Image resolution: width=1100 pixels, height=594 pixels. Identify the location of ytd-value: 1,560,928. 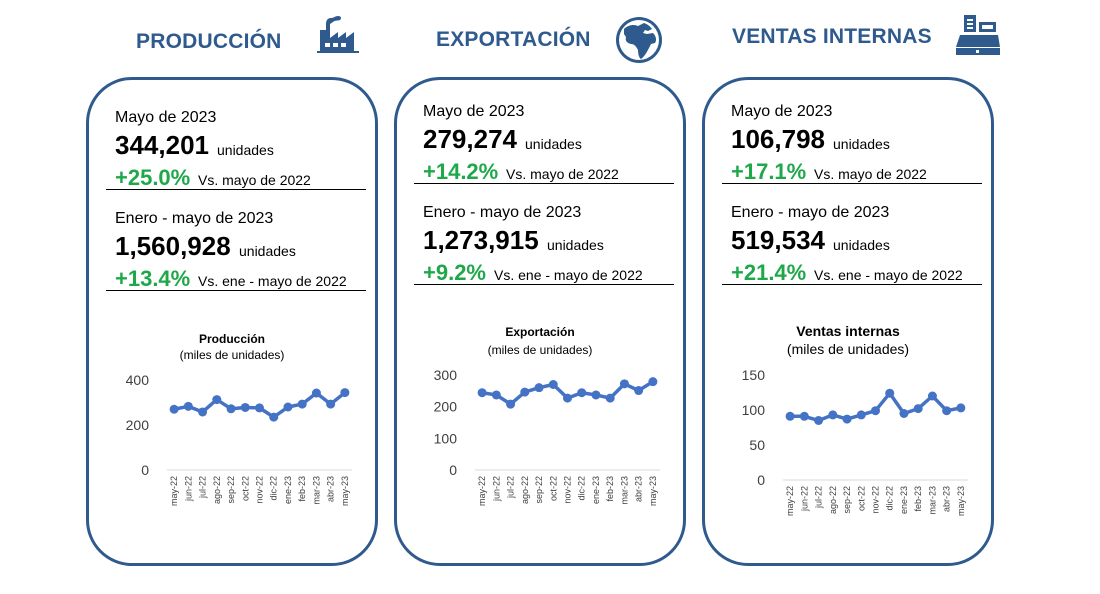
(173, 246).